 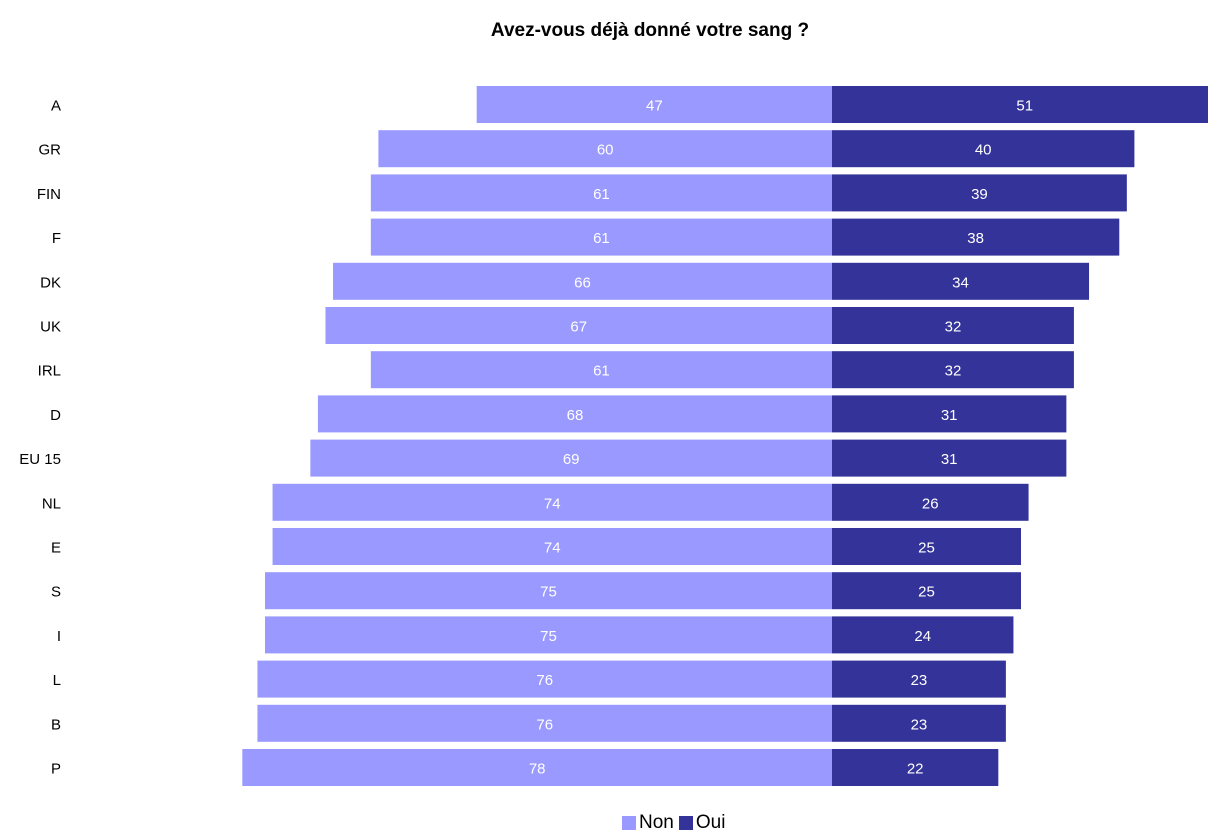 I want to click on bar-oui-i, so click(x=923, y=635).